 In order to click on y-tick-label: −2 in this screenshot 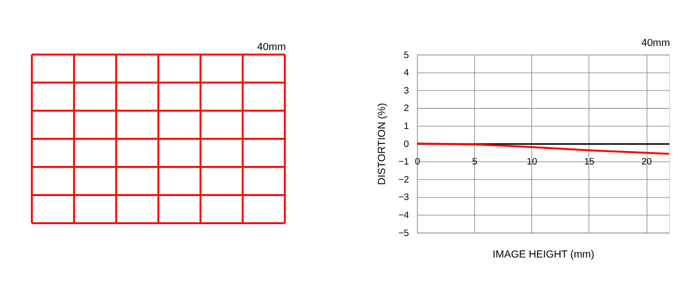, I will do `click(403, 179)`.